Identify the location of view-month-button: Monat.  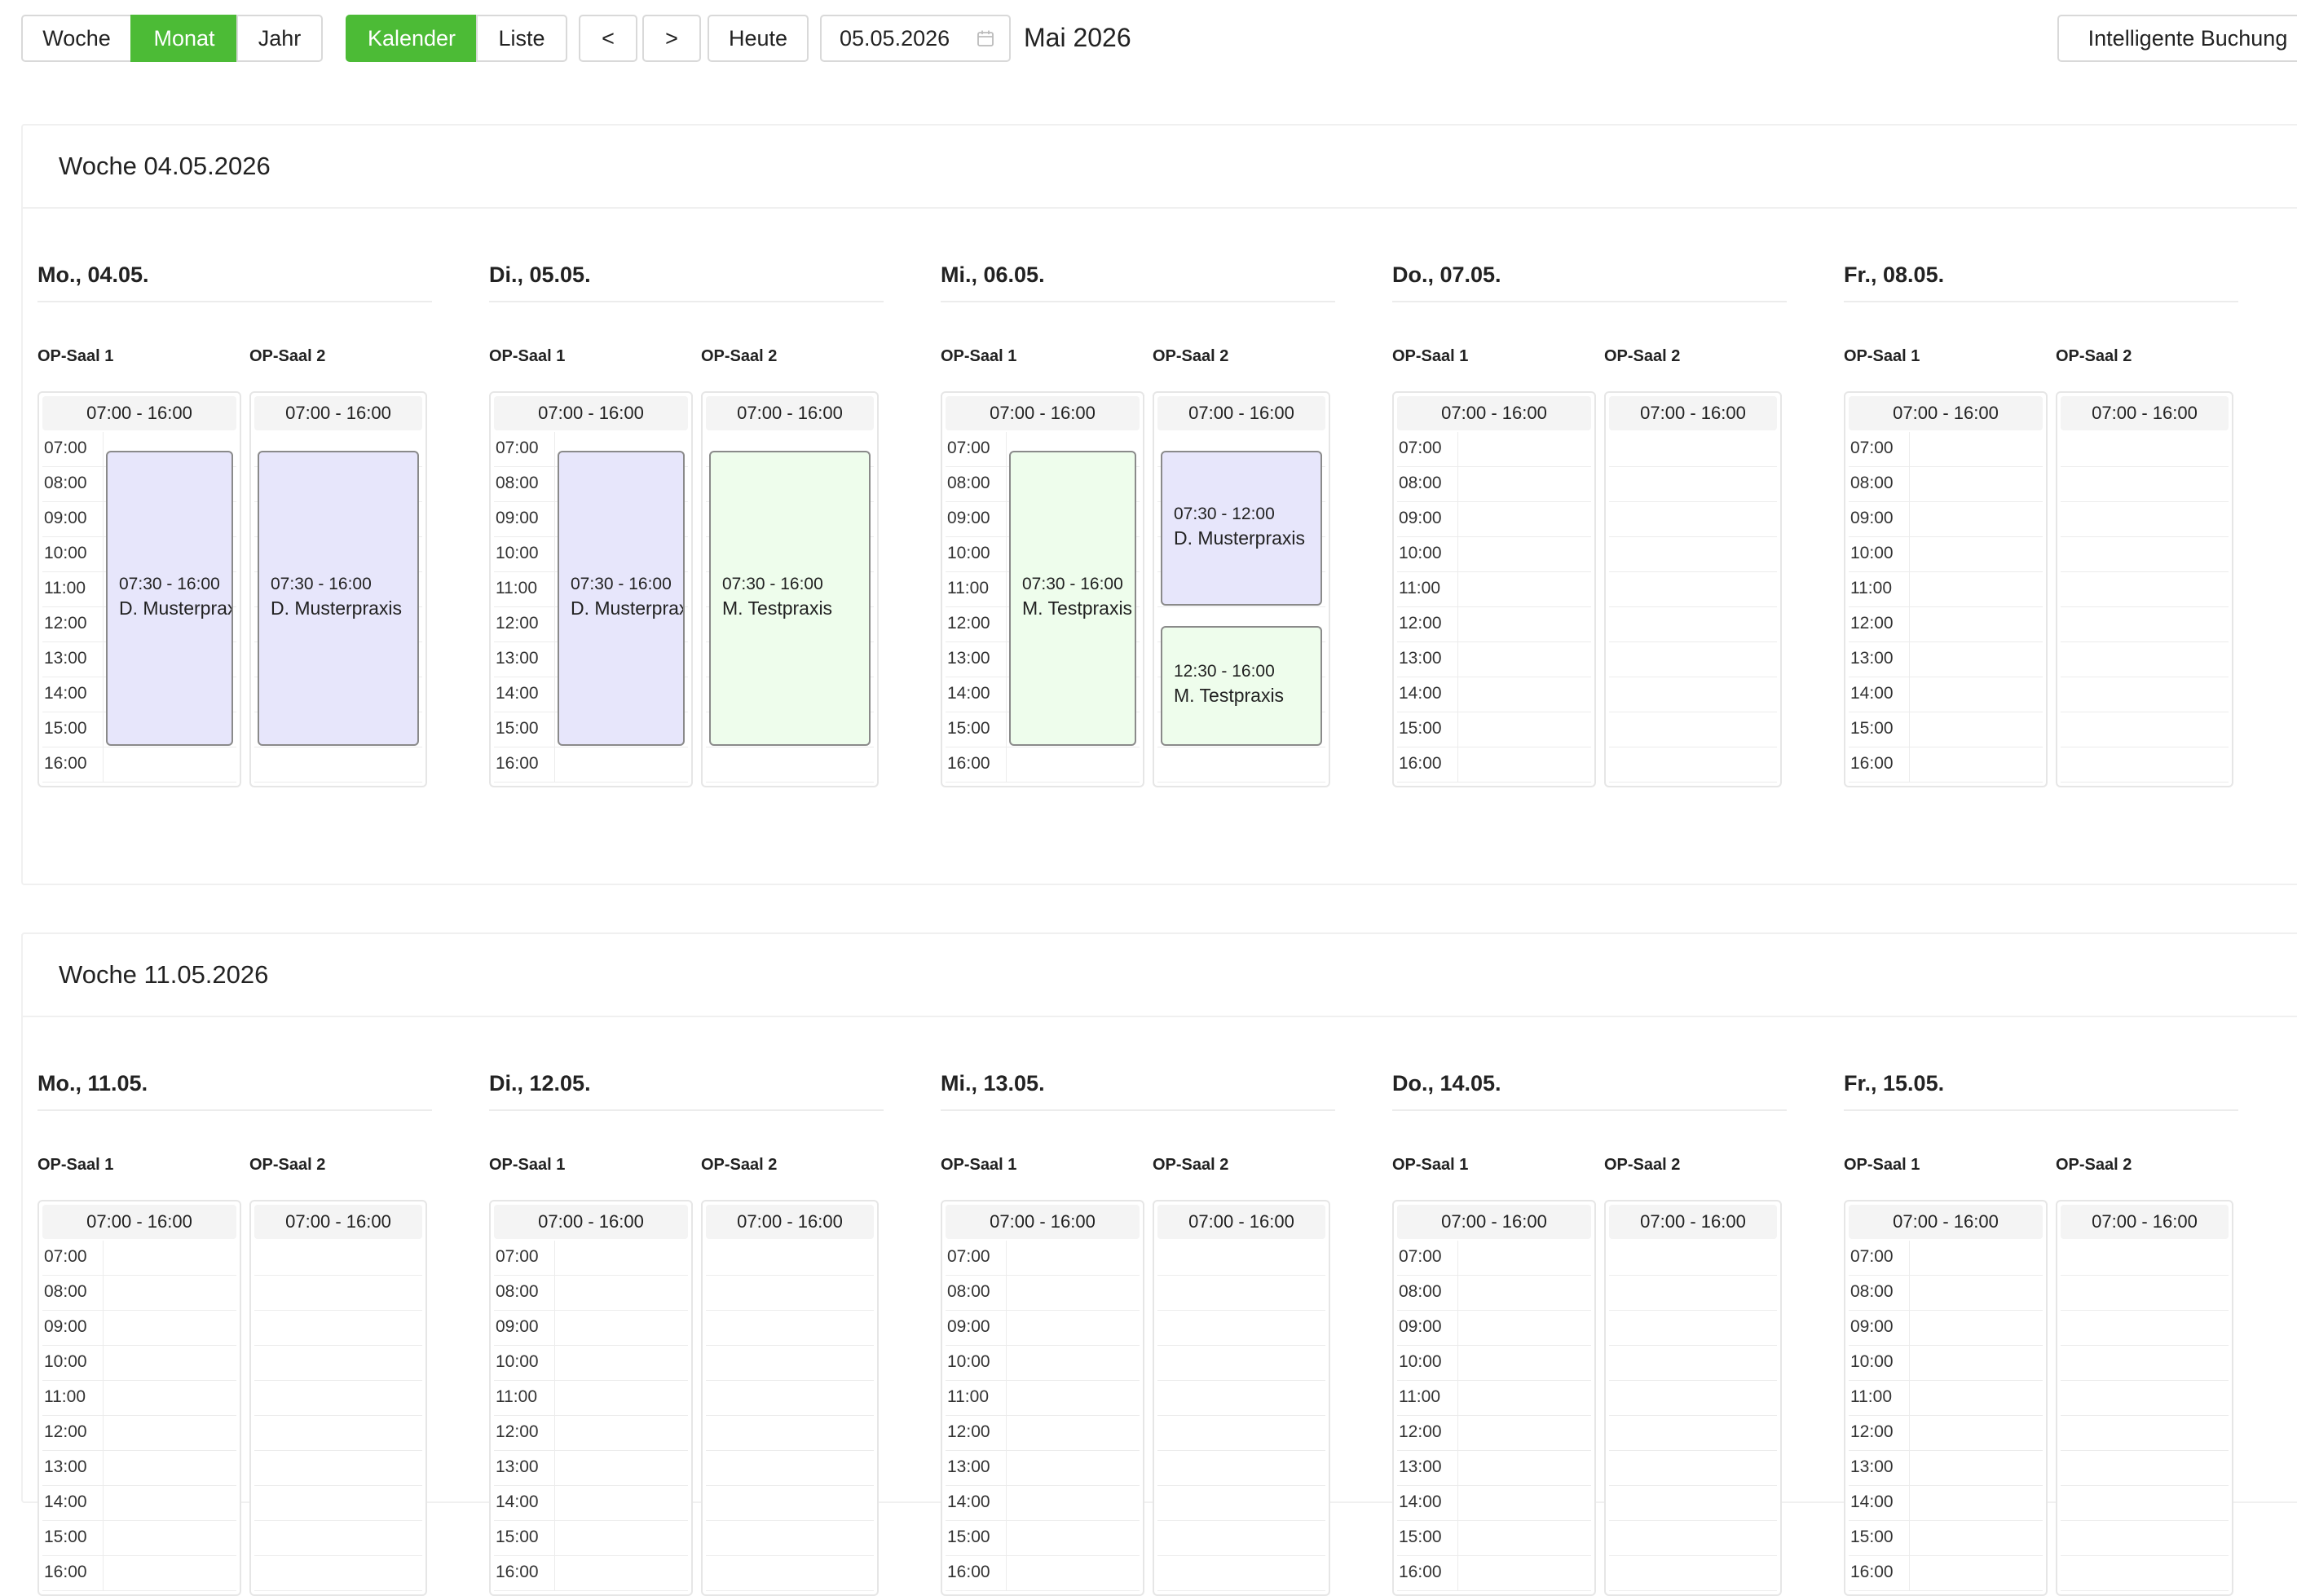
(184, 38).